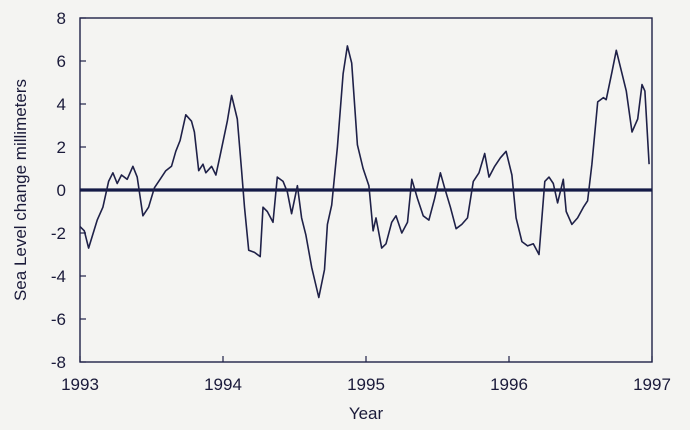  What do you see at coordinates (20, 190) in the screenshot?
I see `y-axis-title: Sea Level change millimeters` at bounding box center [20, 190].